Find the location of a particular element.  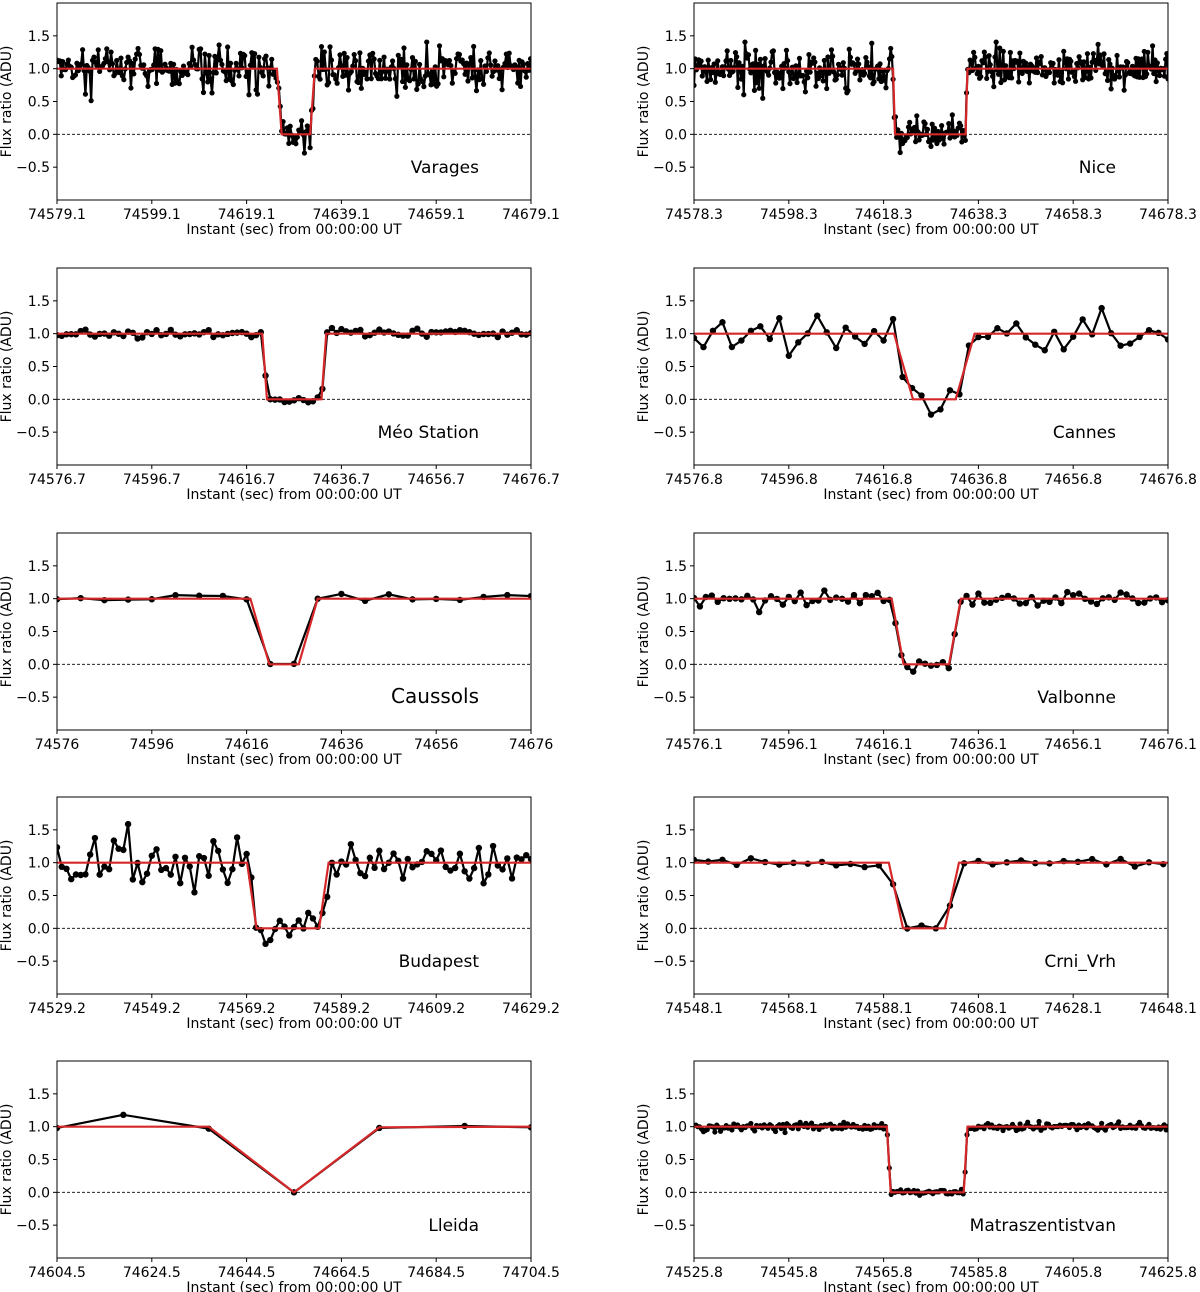

x-tick-label: 74619.1 is located at coordinates (247, 215).